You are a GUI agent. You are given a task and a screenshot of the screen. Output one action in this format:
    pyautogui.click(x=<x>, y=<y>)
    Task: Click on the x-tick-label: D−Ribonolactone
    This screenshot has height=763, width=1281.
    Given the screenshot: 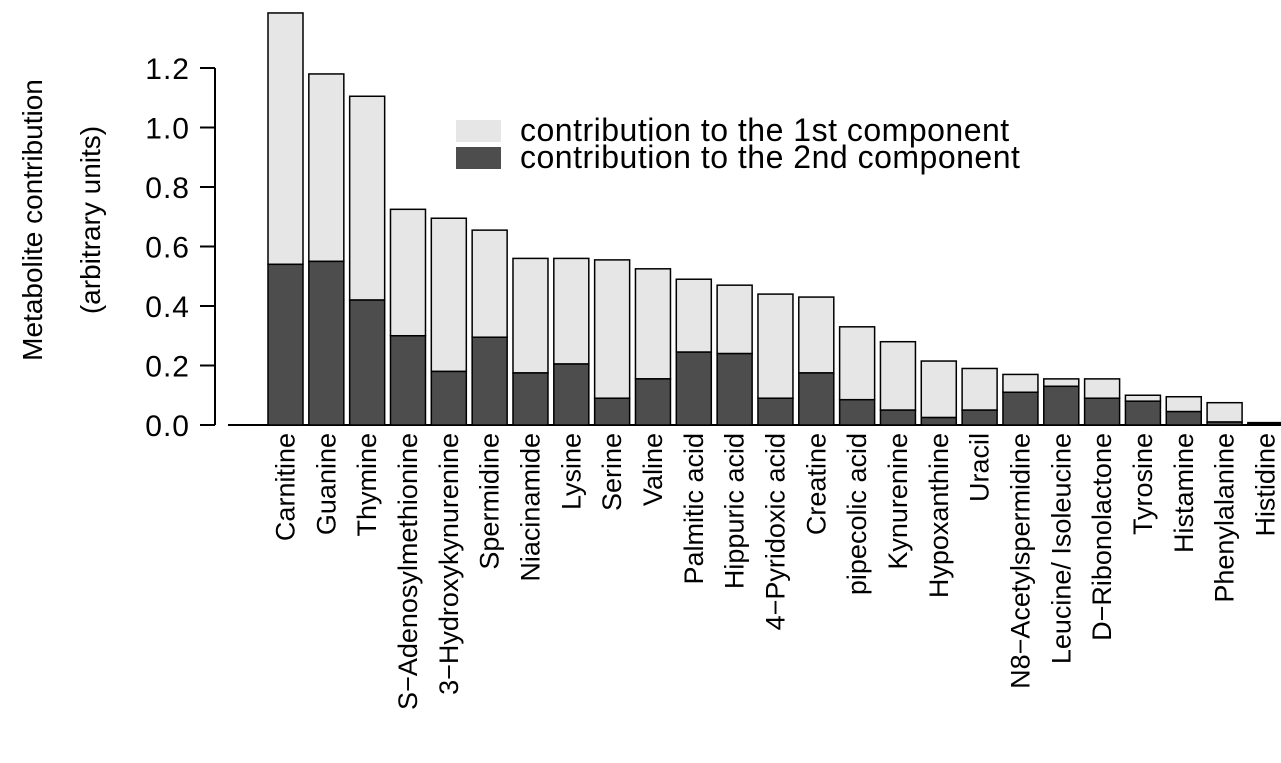 What is the action you would take?
    pyautogui.click(x=1102, y=537)
    